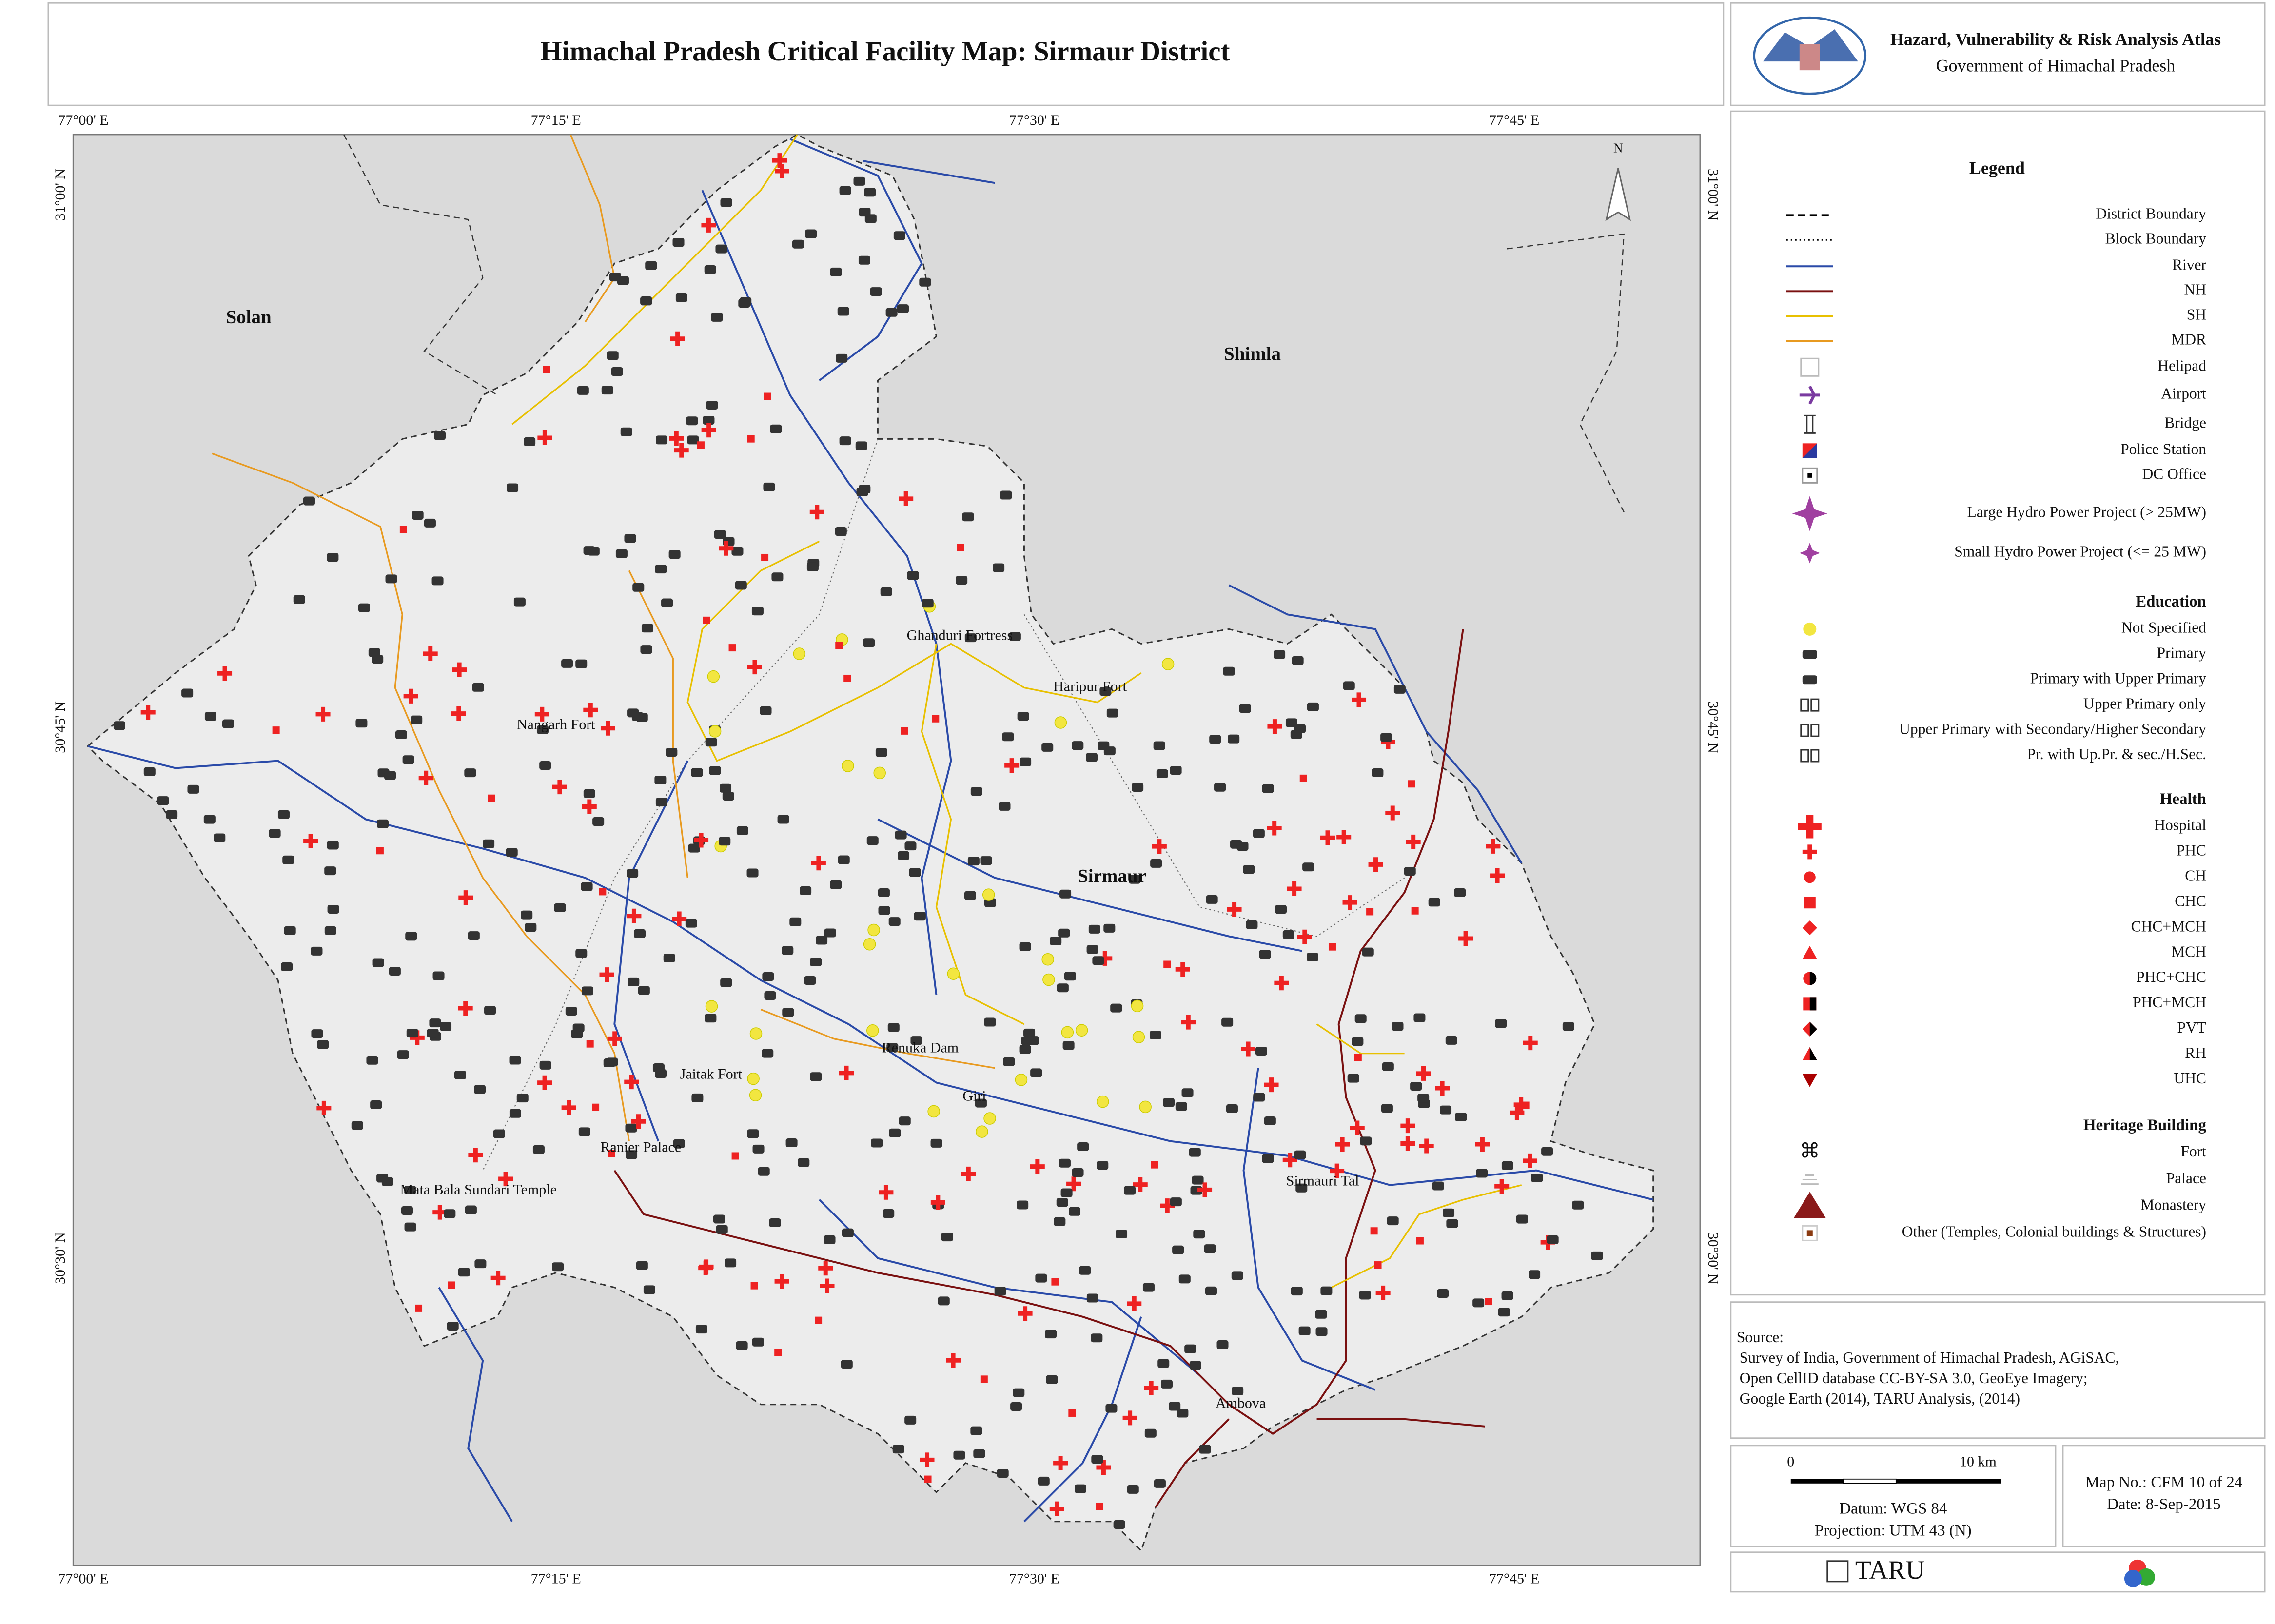 Image resolution: width=2275 pixels, height=1624 pixels. What do you see at coordinates (1978, 1462) in the screenshot?
I see `scale-end: 10 km` at bounding box center [1978, 1462].